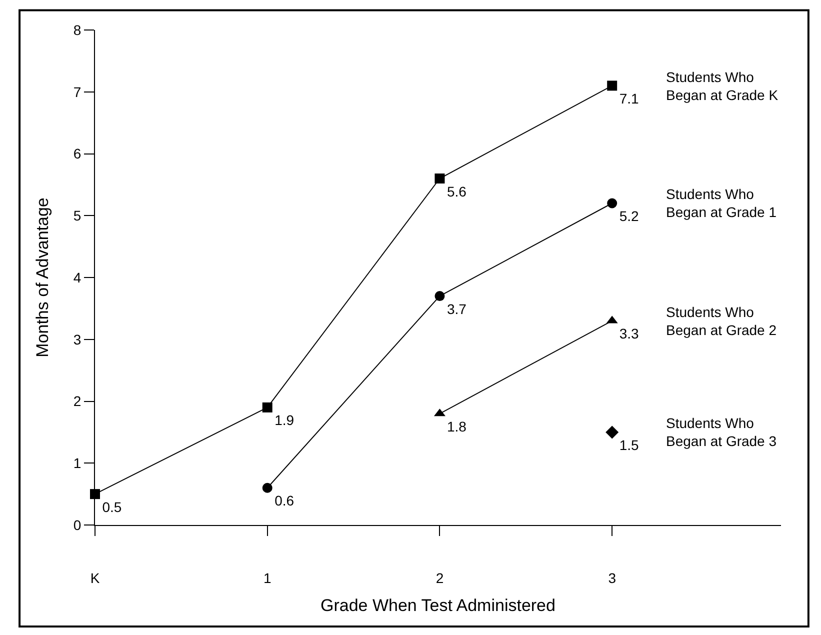  Describe the element at coordinates (112, 506) in the screenshot. I see `data-label: 0.5` at that location.